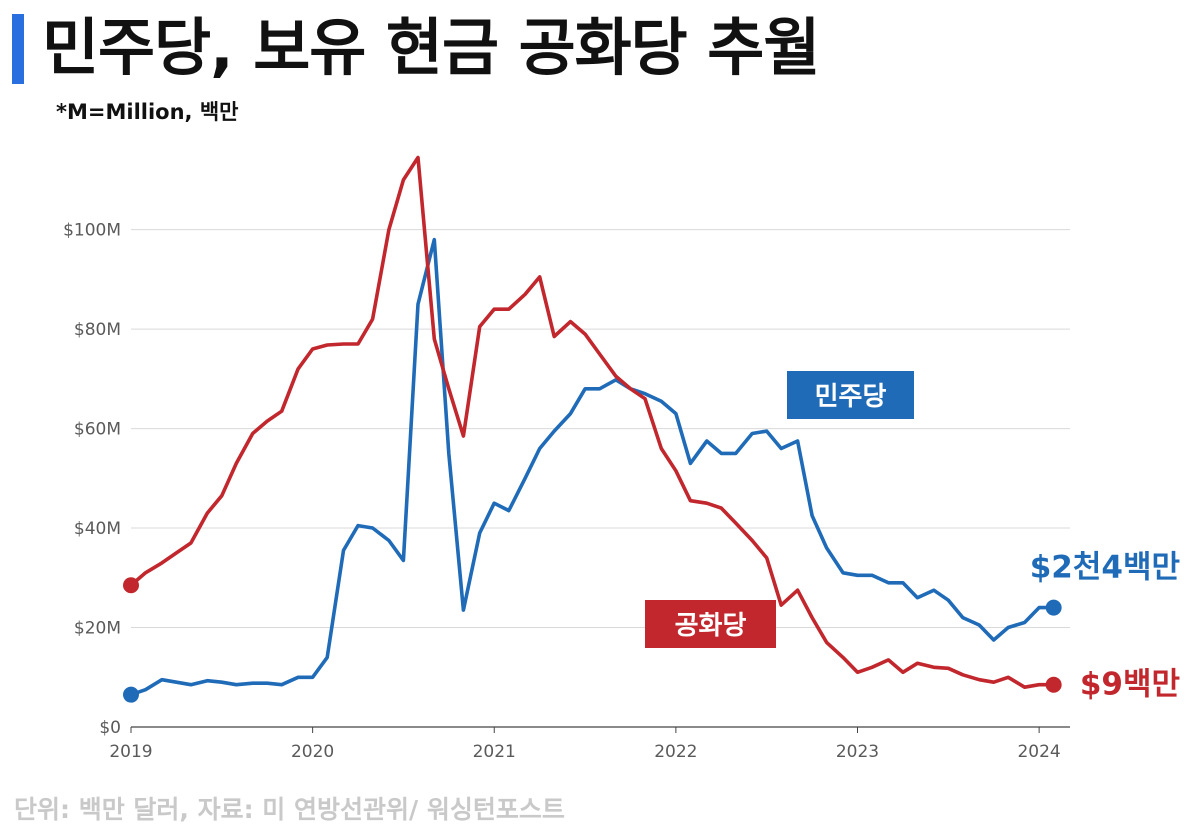 This screenshot has height=834, width=1200. What do you see at coordinates (675, 752) in the screenshot?
I see `x-tick-label-3: 2022` at bounding box center [675, 752].